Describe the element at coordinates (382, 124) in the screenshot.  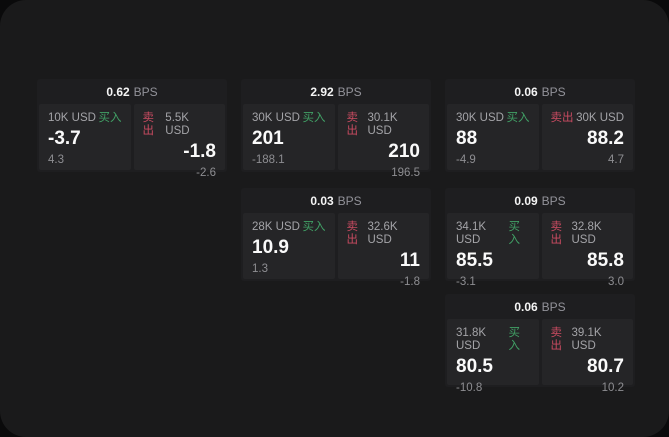
I see `sell-amount: 30.1K USD` at that location.